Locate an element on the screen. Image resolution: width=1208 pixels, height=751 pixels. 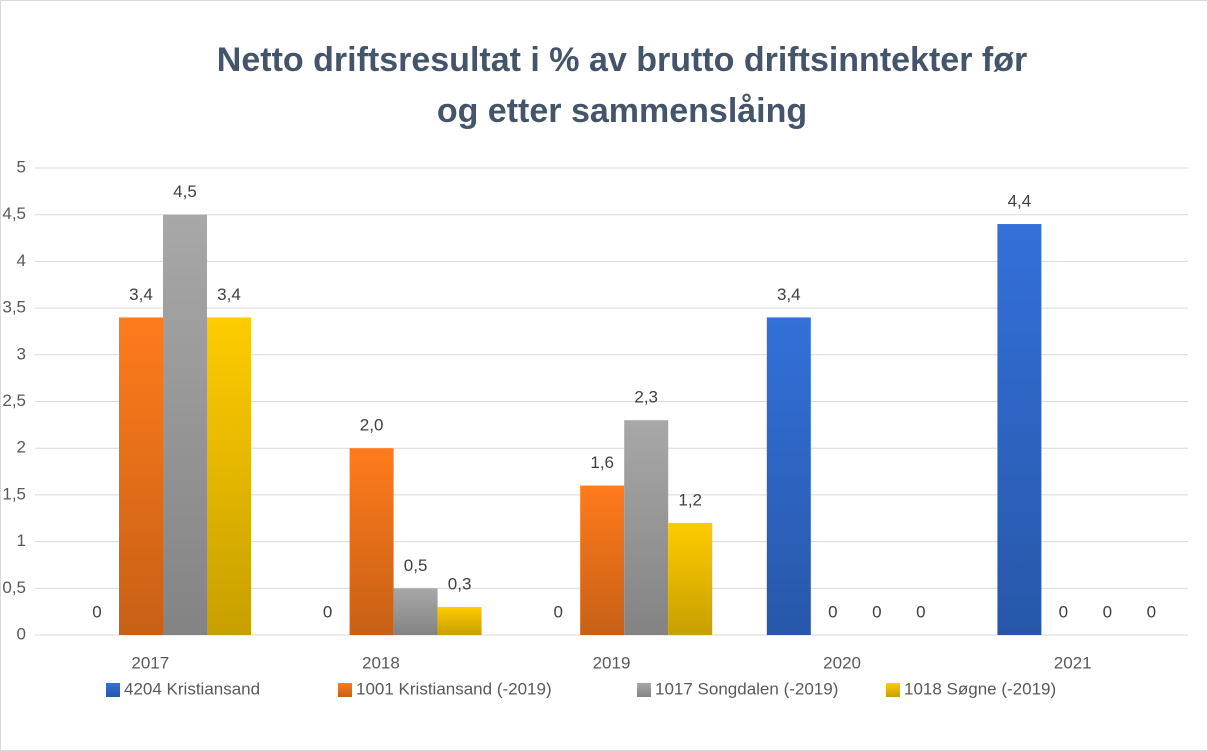
value-label: 4,5 is located at coordinates (185, 191).